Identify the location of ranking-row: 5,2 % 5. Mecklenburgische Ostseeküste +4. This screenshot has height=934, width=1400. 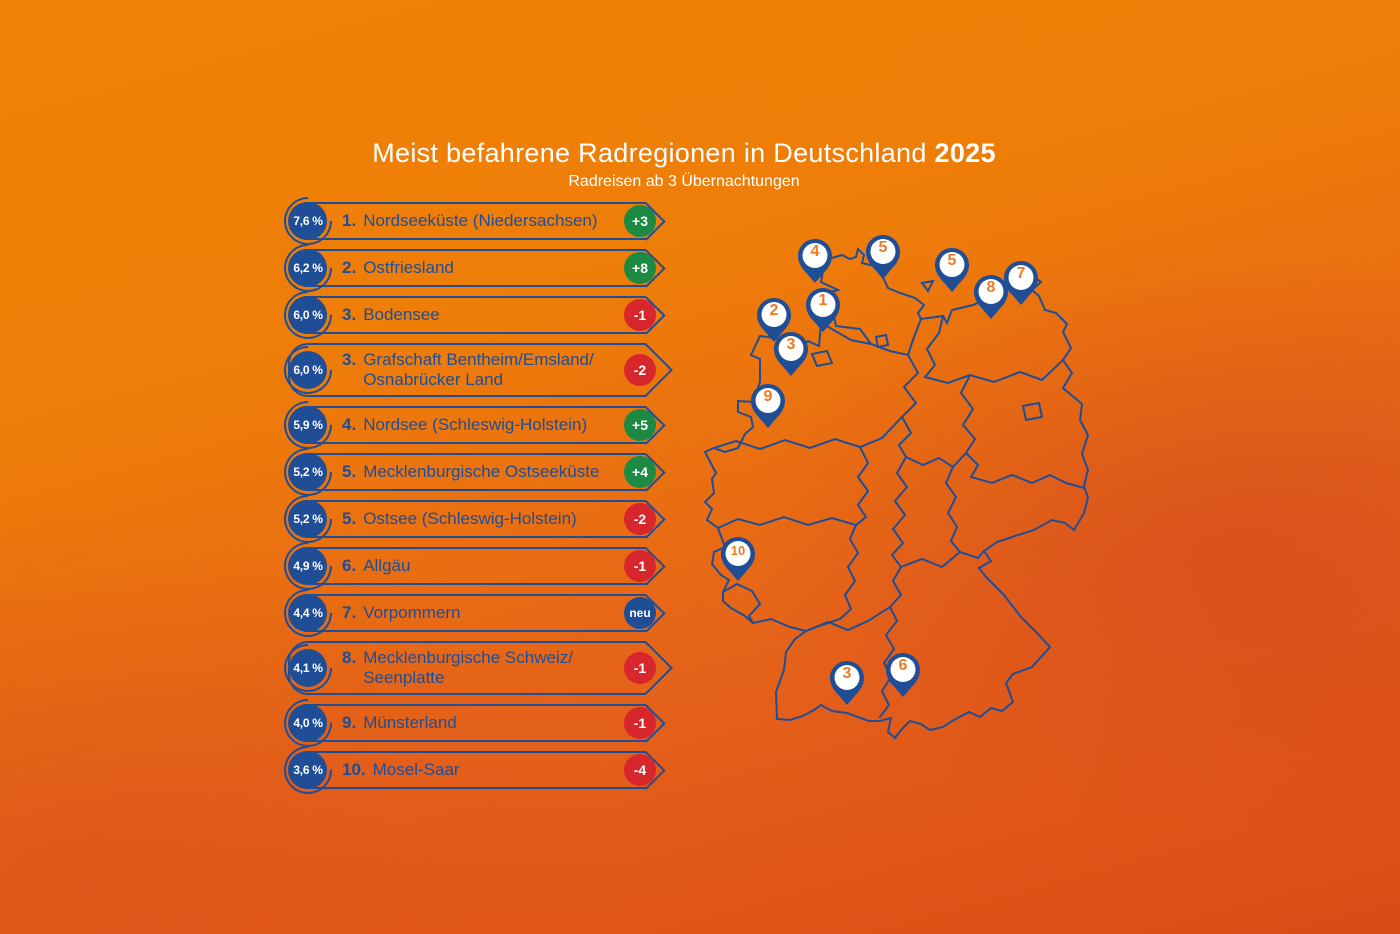
(470, 472).